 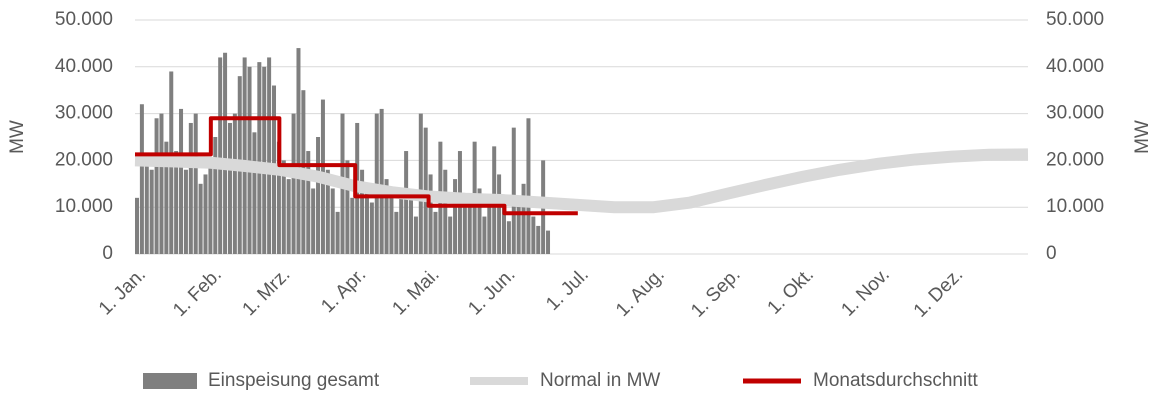 What do you see at coordinates (1075, 206) in the screenshot?
I see `y2-tick-label: 10.000` at bounding box center [1075, 206].